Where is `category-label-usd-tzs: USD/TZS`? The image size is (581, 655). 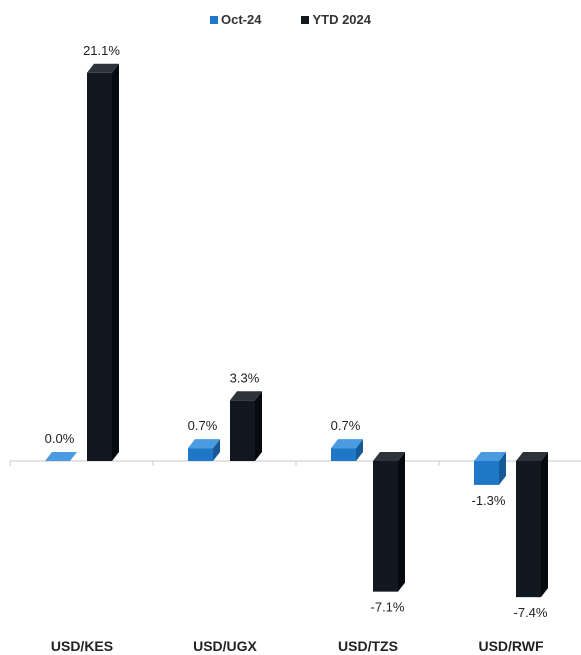 category-label-usd-tzs: USD/TZS is located at coordinates (368, 646).